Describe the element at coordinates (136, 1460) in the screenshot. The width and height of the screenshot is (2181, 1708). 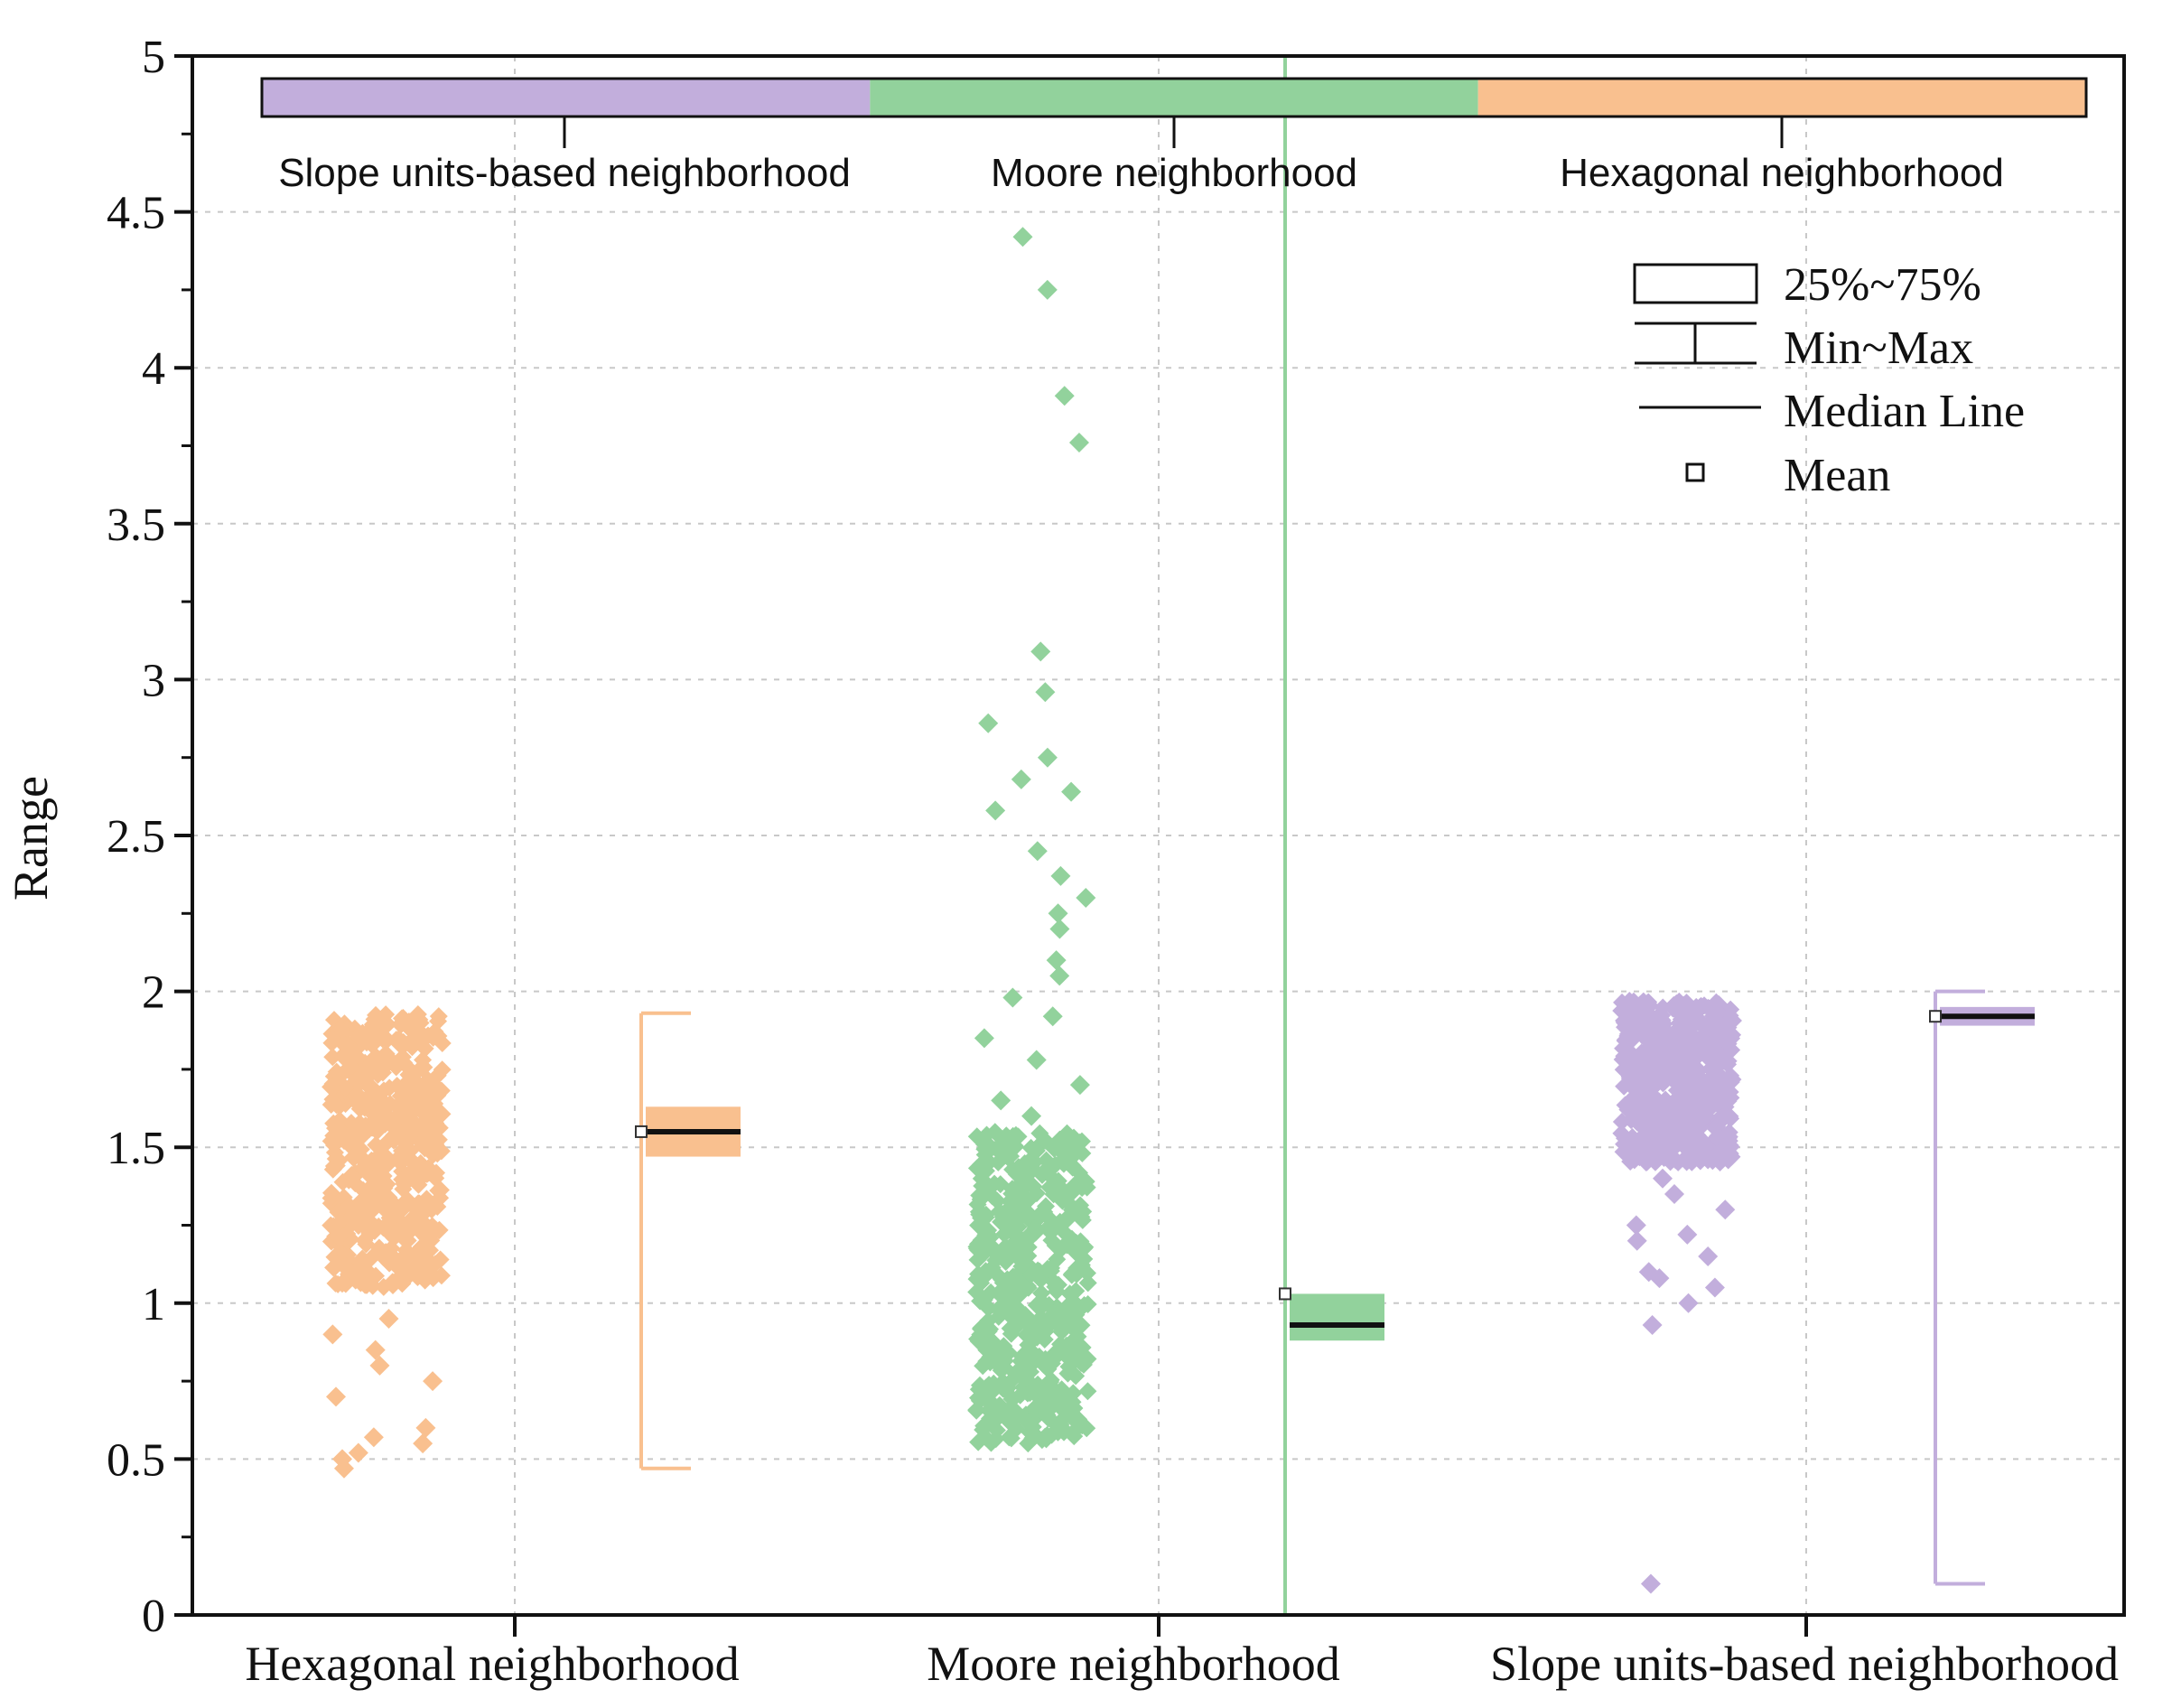
I see `y-tick-label: 0.5` at that location.